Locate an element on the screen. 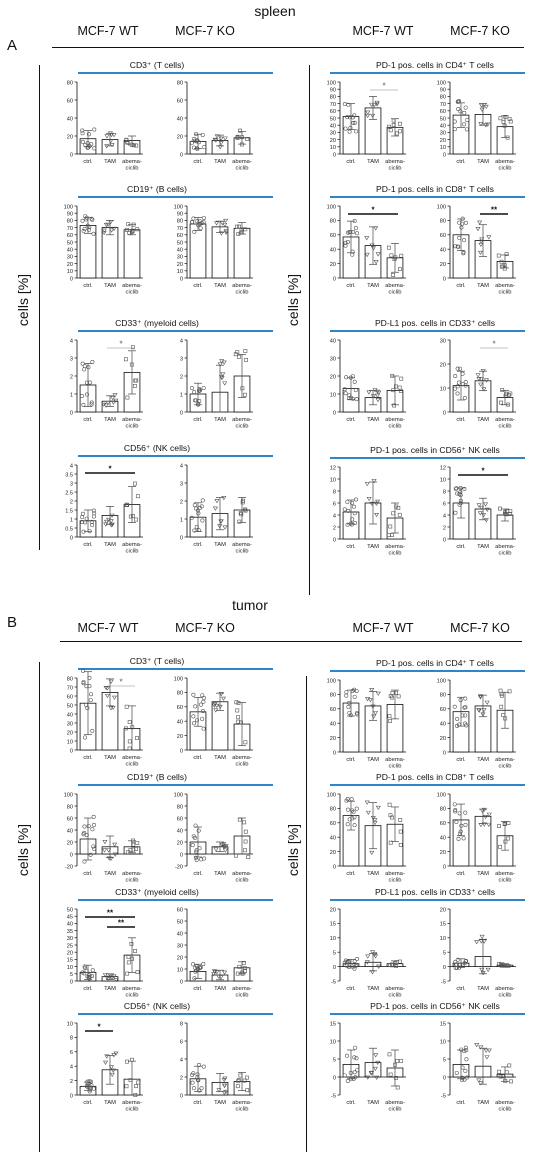  group-title-b-r-0: PD-1 pos. cells in CD4⁺ T cells is located at coordinates (435, 663).